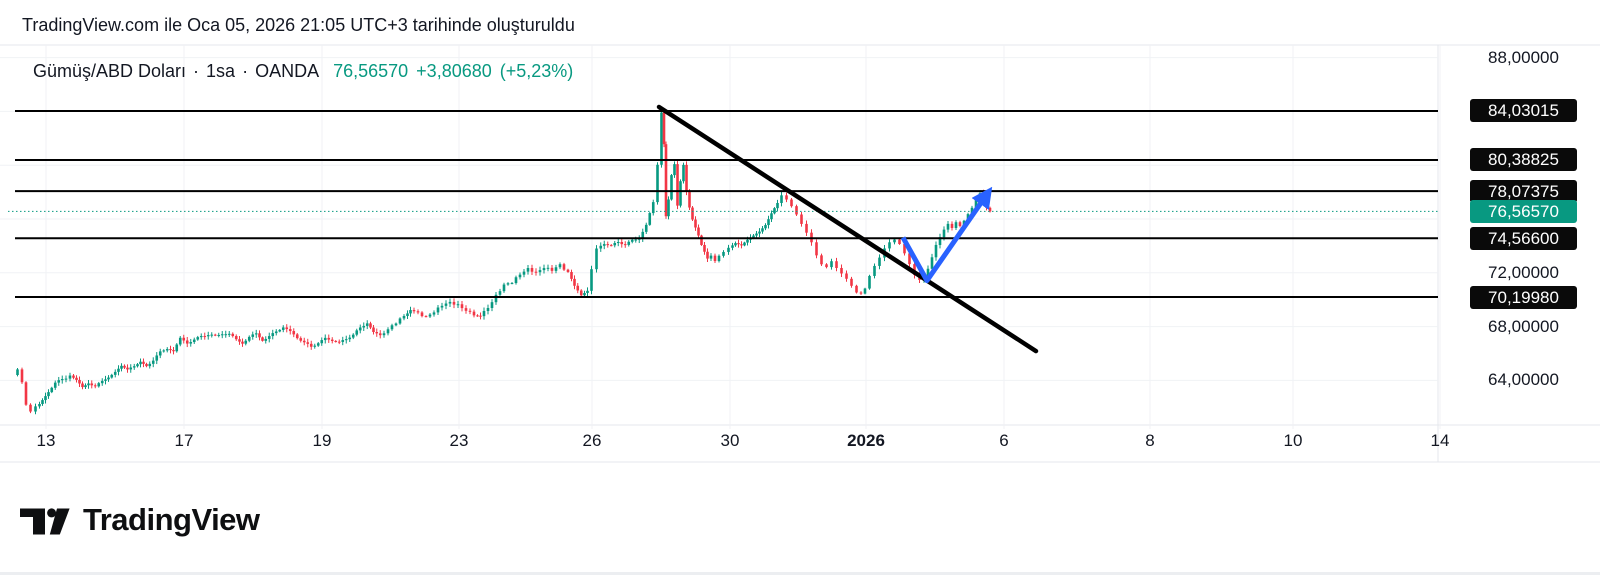 The height and width of the screenshot is (575, 1600). What do you see at coordinates (171, 519) in the screenshot?
I see `tradingview-wordmark: TradingView` at bounding box center [171, 519].